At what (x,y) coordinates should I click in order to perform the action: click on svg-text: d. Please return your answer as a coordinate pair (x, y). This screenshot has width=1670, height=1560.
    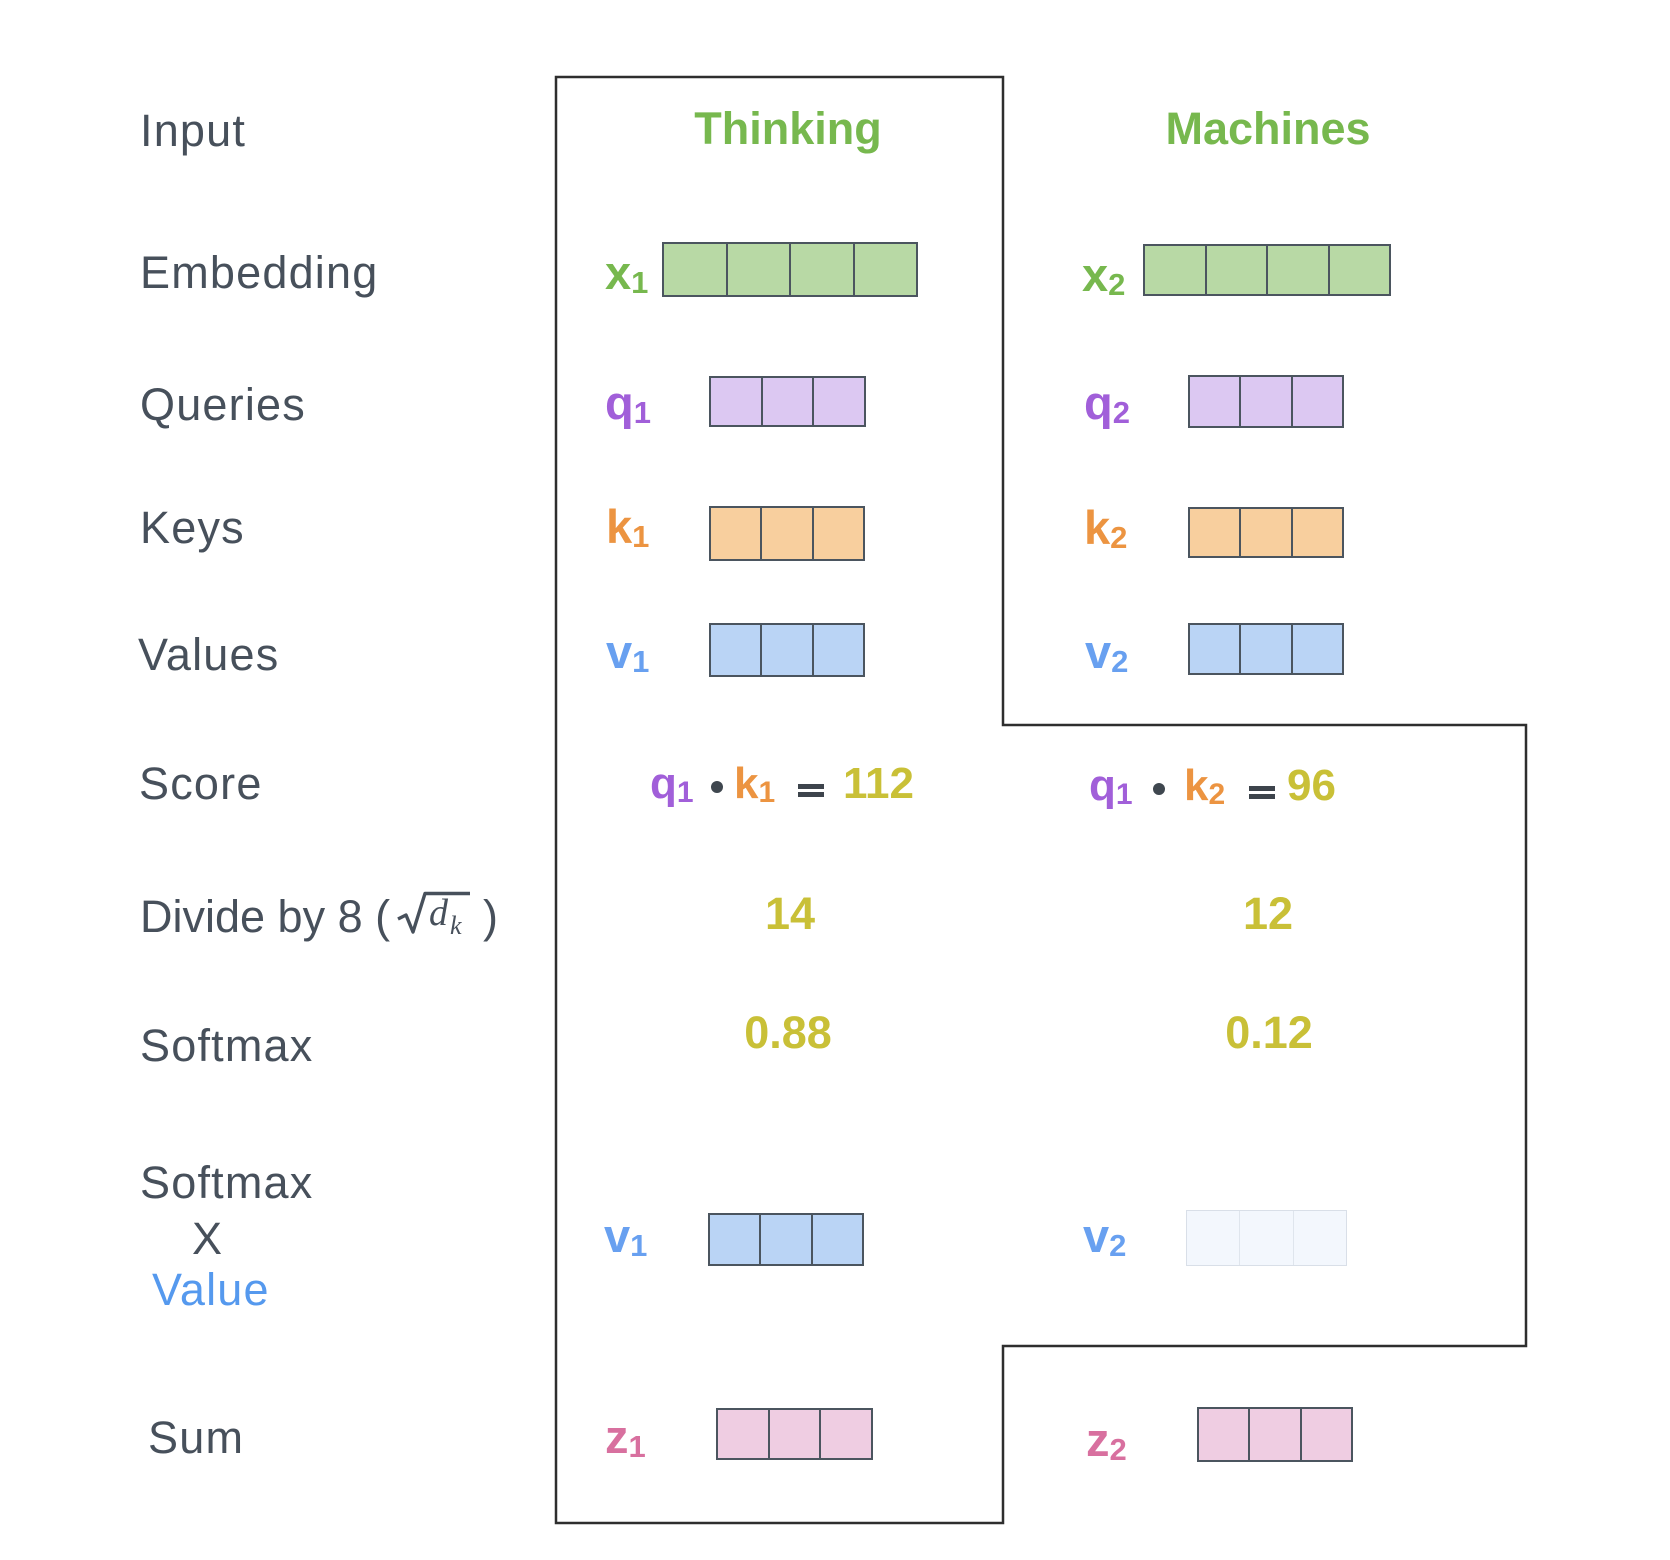
    Looking at the image, I should click on (439, 913).